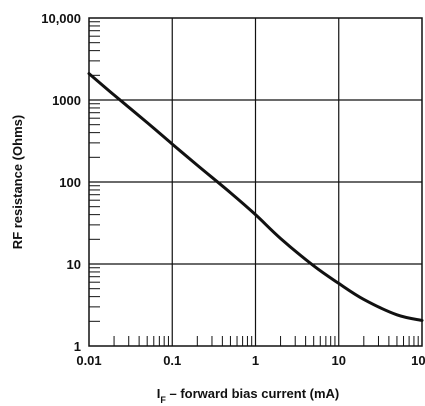 This screenshot has height=406, width=425. Describe the element at coordinates (255, 360) in the screenshot. I see `x-tick-label: 1` at that location.